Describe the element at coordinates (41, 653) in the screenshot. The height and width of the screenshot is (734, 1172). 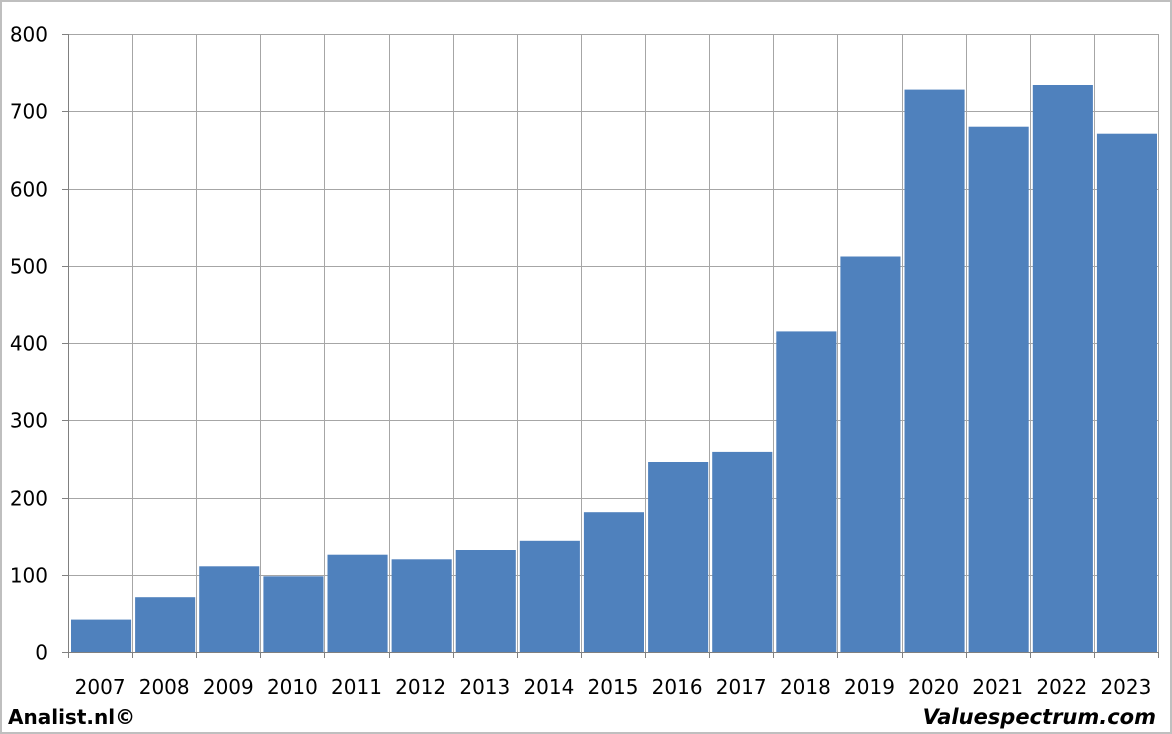
I see `y-tick-label: 0` at that location.